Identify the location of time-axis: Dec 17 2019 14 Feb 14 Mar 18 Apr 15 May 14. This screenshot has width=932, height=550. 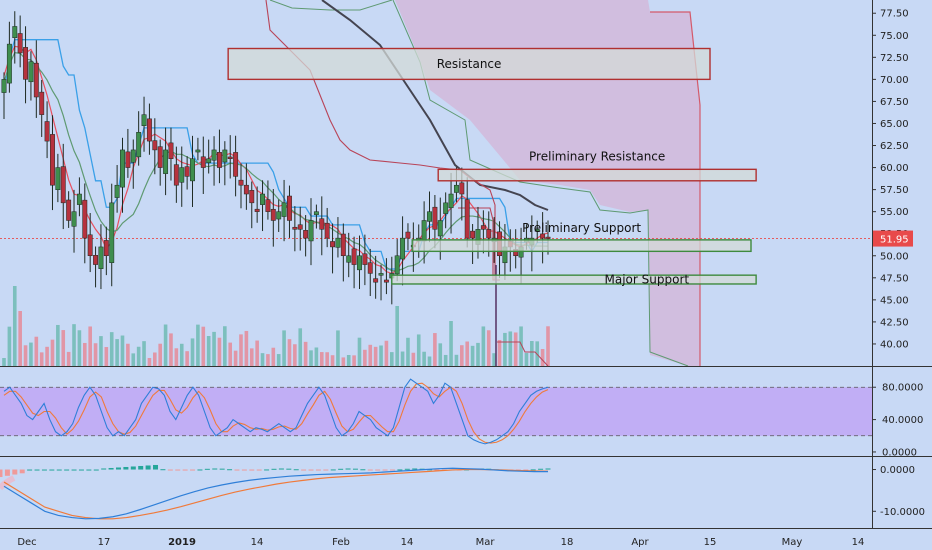
(440, 542).